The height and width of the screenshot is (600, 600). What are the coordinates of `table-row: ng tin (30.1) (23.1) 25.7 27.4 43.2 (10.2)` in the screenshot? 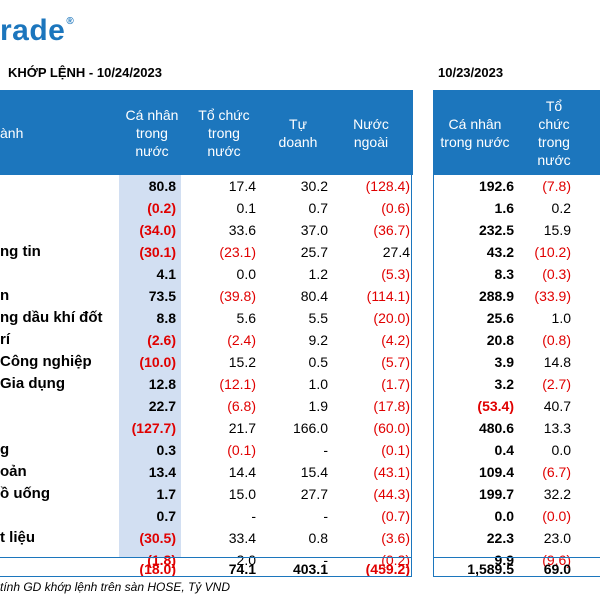 It's located at (300, 252).